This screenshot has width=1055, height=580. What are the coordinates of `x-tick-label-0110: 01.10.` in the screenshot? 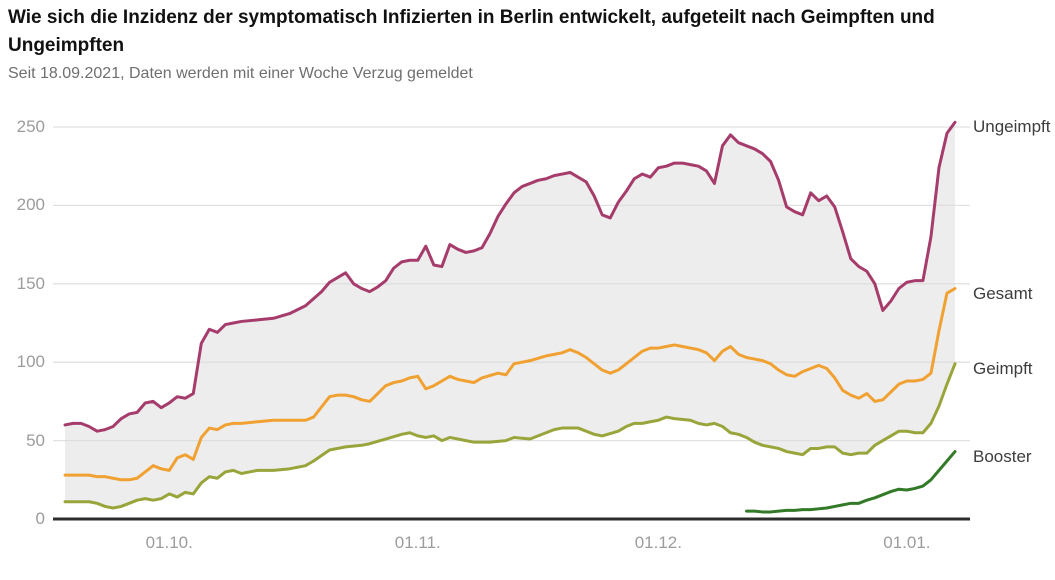 It's located at (169, 542).